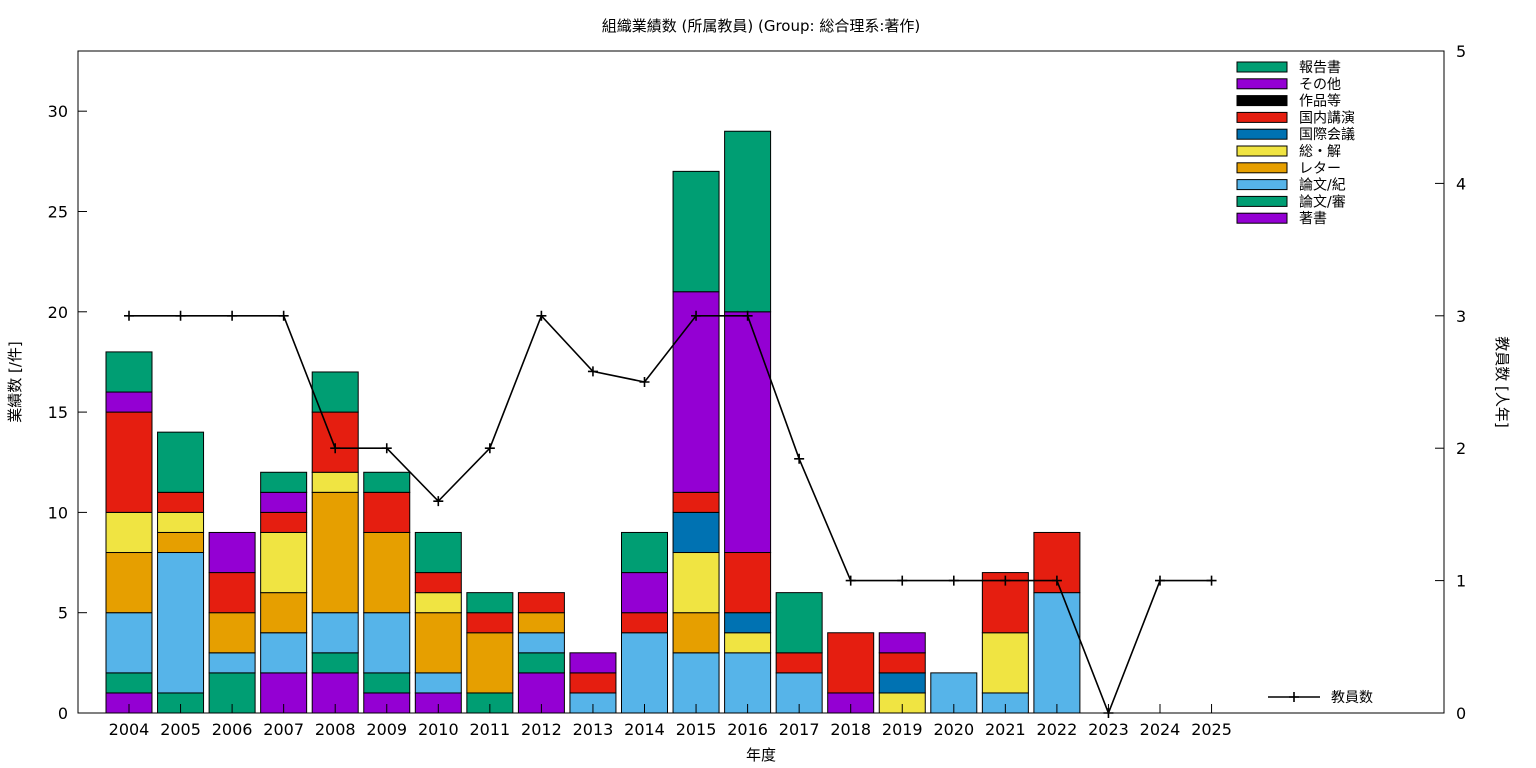 This screenshot has width=1536, height=768. What do you see at coordinates (58, 111) in the screenshot?
I see `y-tick-label: 30` at bounding box center [58, 111].